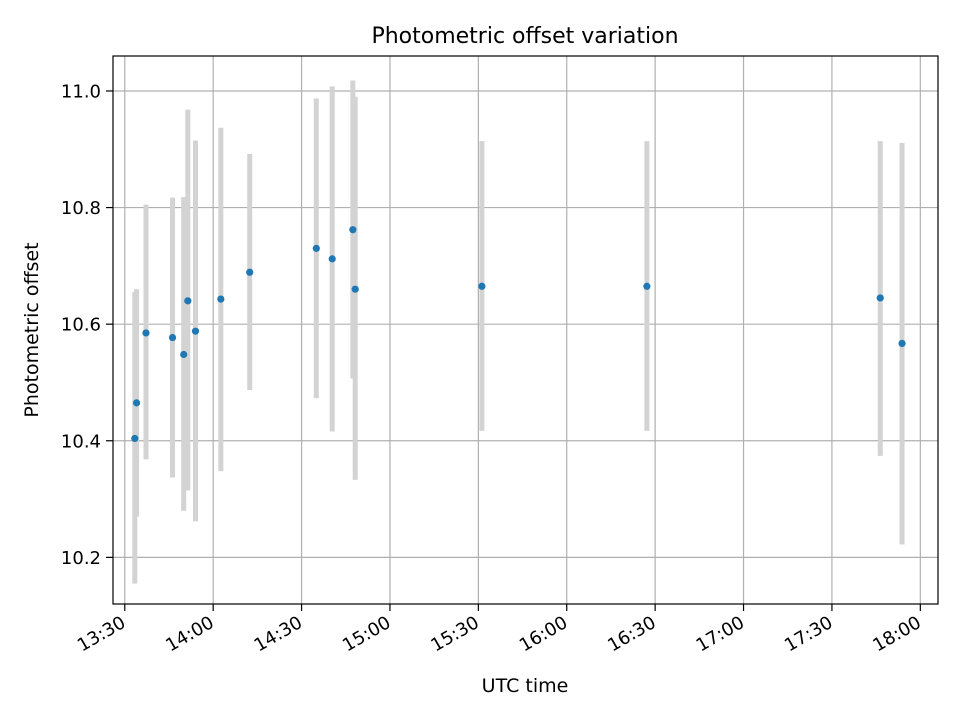  What do you see at coordinates (81, 325) in the screenshot?
I see `y-tick-label: 10.6` at bounding box center [81, 325].